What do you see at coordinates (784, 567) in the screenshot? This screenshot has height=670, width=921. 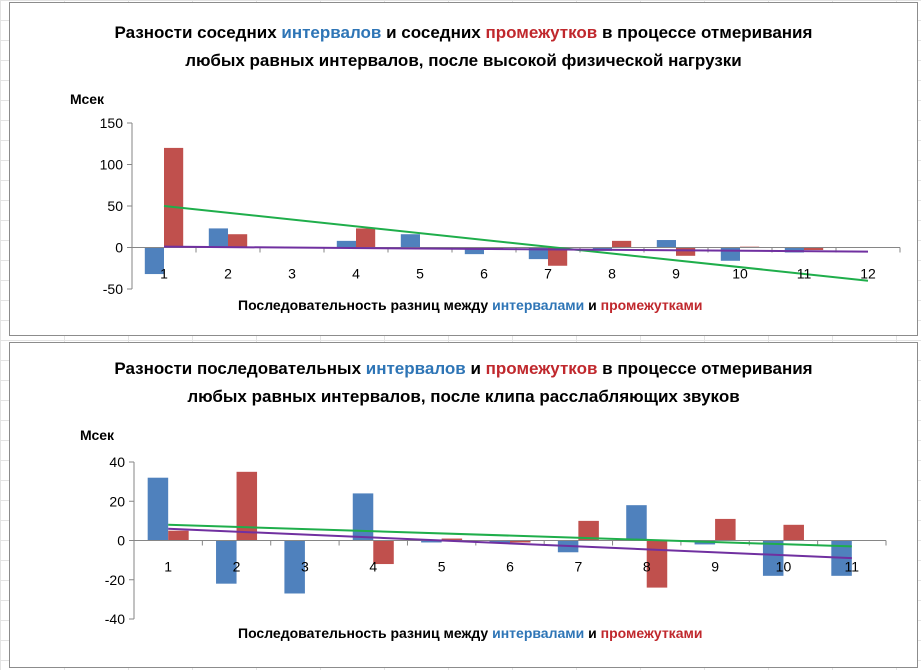 I see `x-tick-label-bottom: 10` at bounding box center [784, 567].